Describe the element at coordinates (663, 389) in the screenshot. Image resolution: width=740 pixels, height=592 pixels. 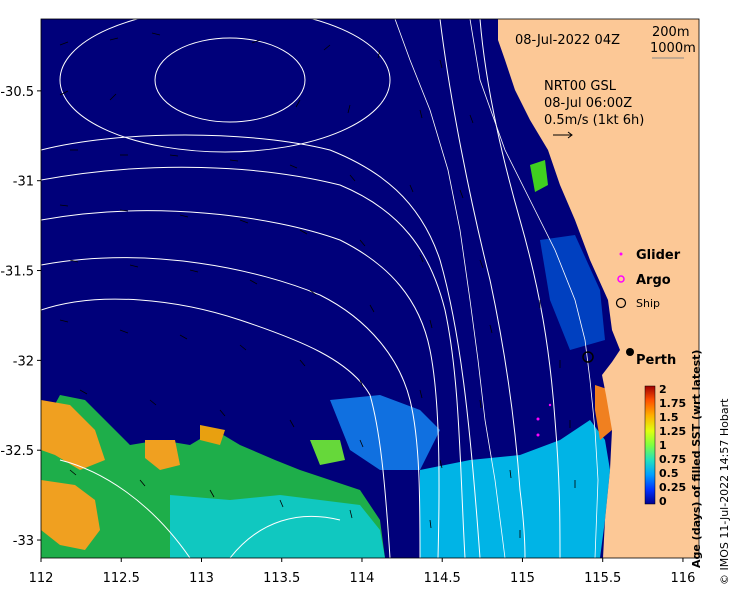
I see `colorbar-tick-label: 2` at that location.